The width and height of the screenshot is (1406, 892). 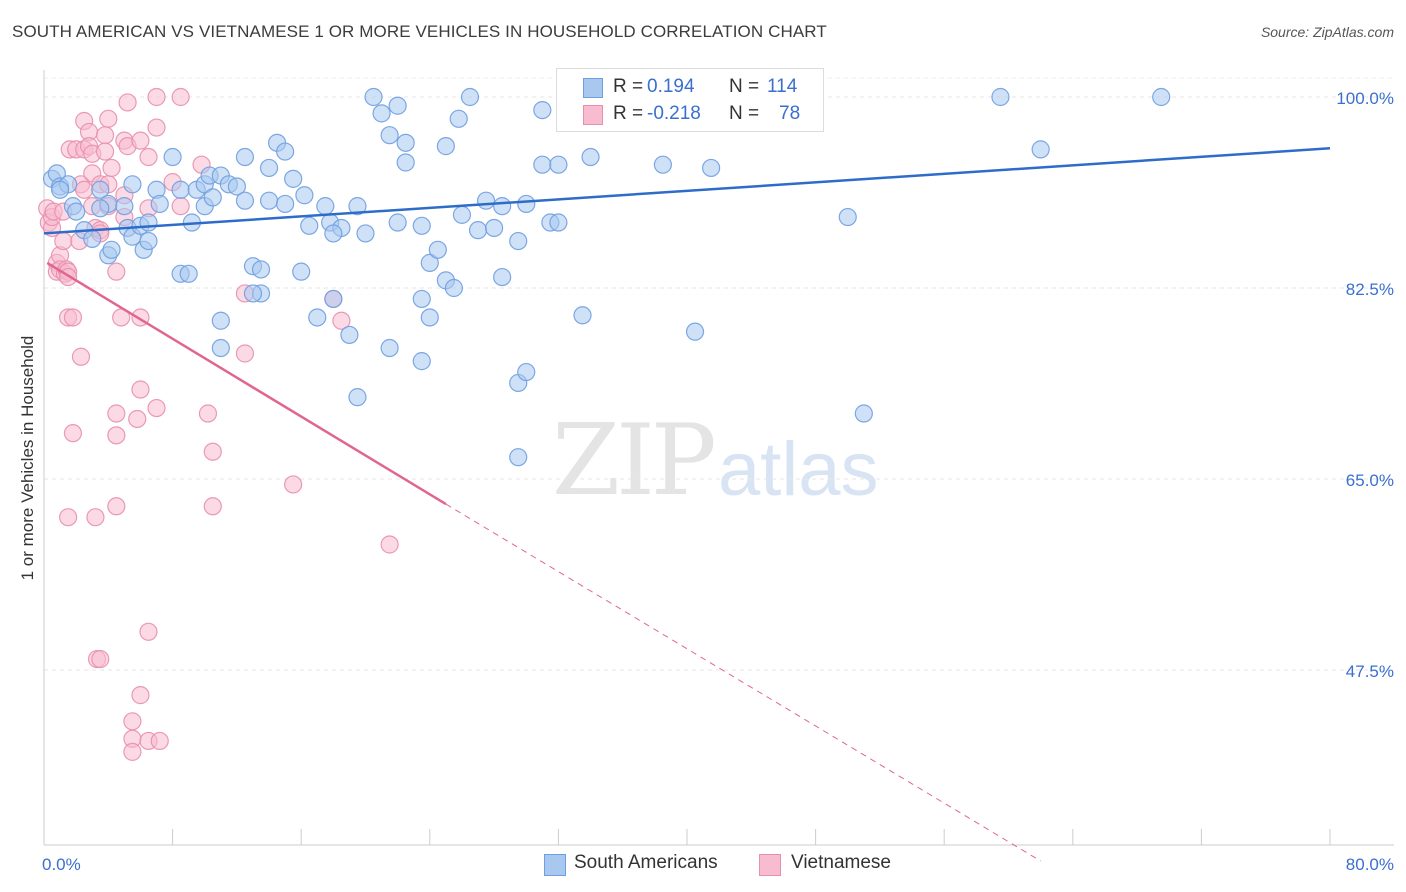 What do you see at coordinates (1370, 289) in the screenshot?
I see `y-tick-label: 82.5%` at bounding box center [1370, 289].